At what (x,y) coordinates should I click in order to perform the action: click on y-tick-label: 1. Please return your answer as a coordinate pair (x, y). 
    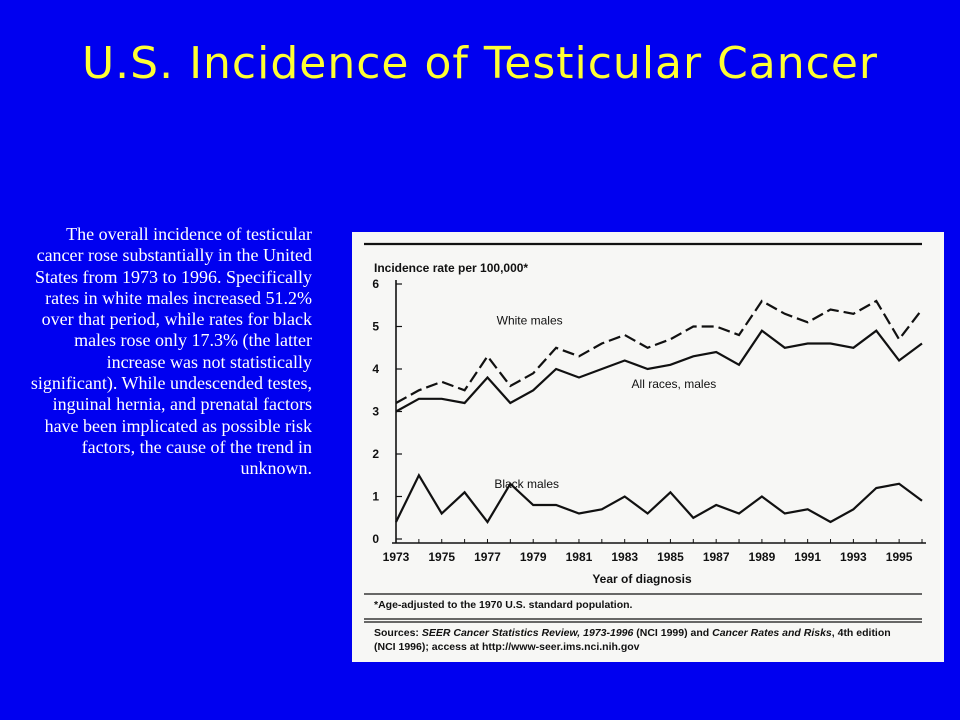
    Looking at the image, I should click on (375, 497).